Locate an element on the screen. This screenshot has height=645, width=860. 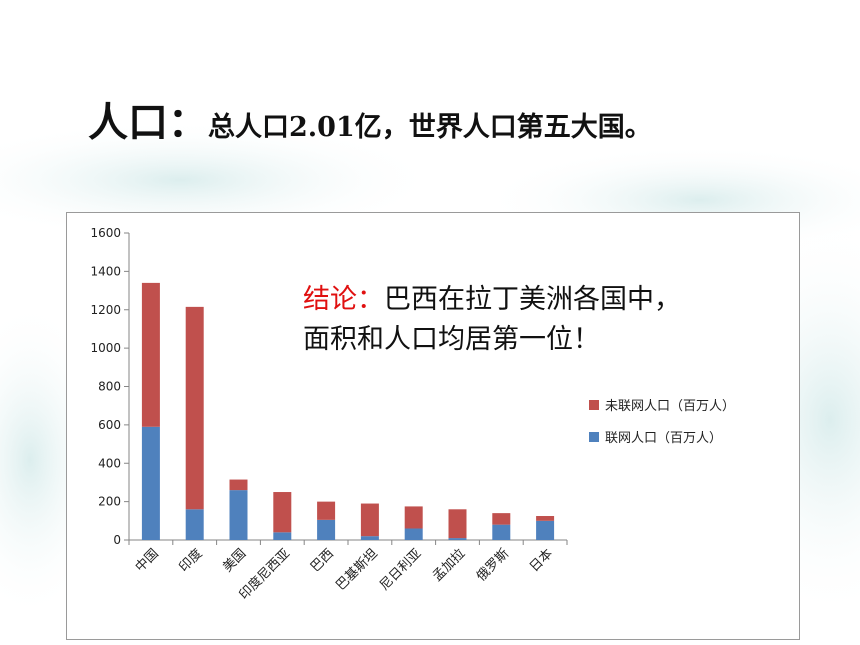
y-tick-label: 800 is located at coordinates (109, 387).